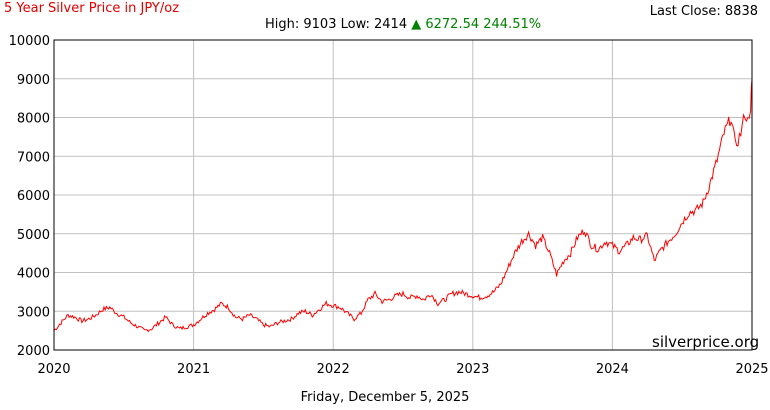  I want to click on footer-date: Friday, December 5, 2025, so click(385, 397).